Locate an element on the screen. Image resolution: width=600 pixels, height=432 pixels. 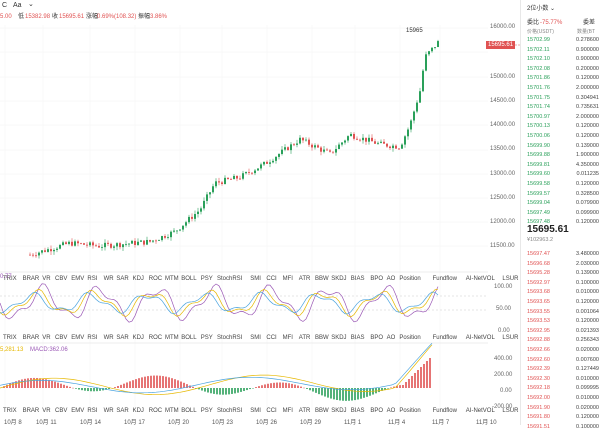
font-size-button: Aa is located at coordinates (17, 5).